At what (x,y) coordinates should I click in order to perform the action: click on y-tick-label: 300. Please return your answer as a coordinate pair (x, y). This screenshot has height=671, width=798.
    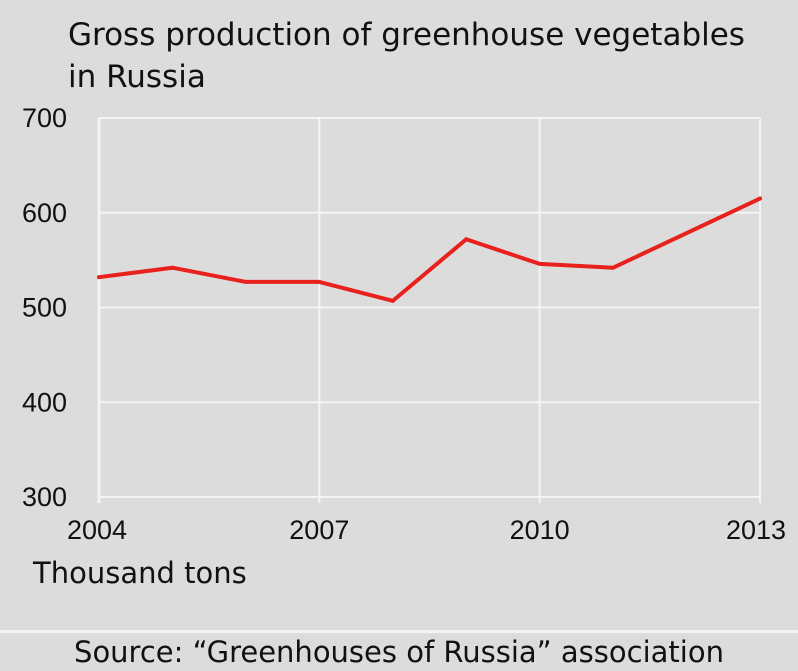
    Looking at the image, I should click on (44, 497).